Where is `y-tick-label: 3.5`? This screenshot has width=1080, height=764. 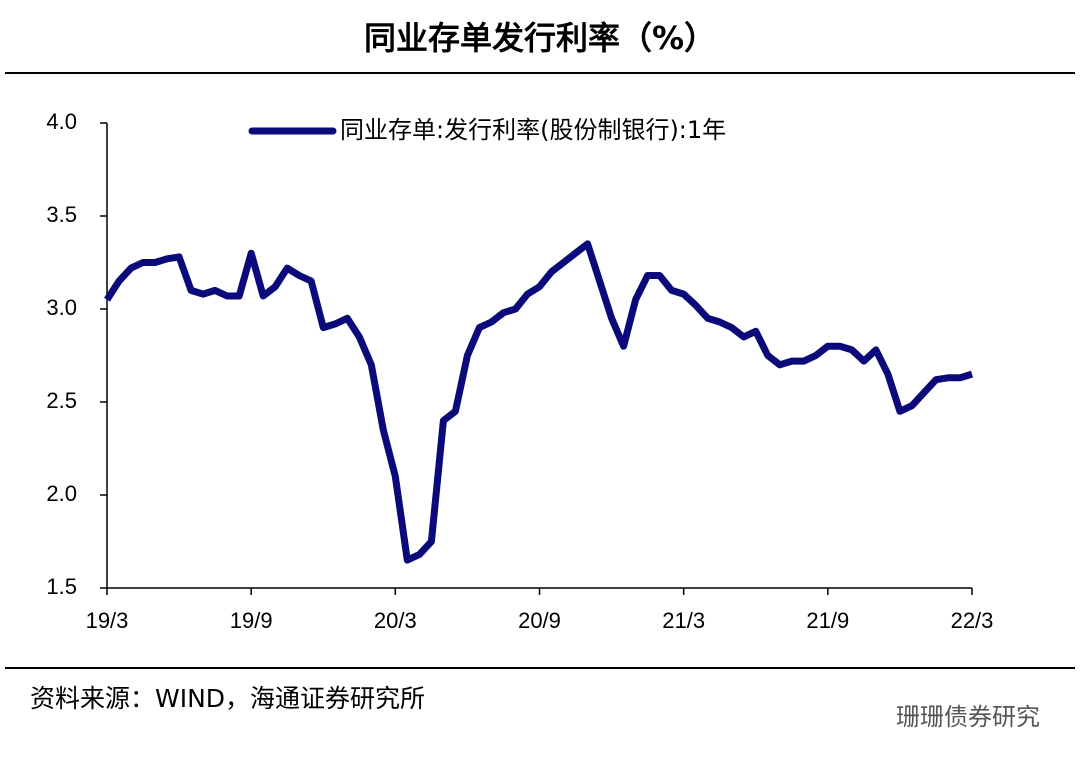
y-tick-label: 3.5 is located at coordinates (61, 214).